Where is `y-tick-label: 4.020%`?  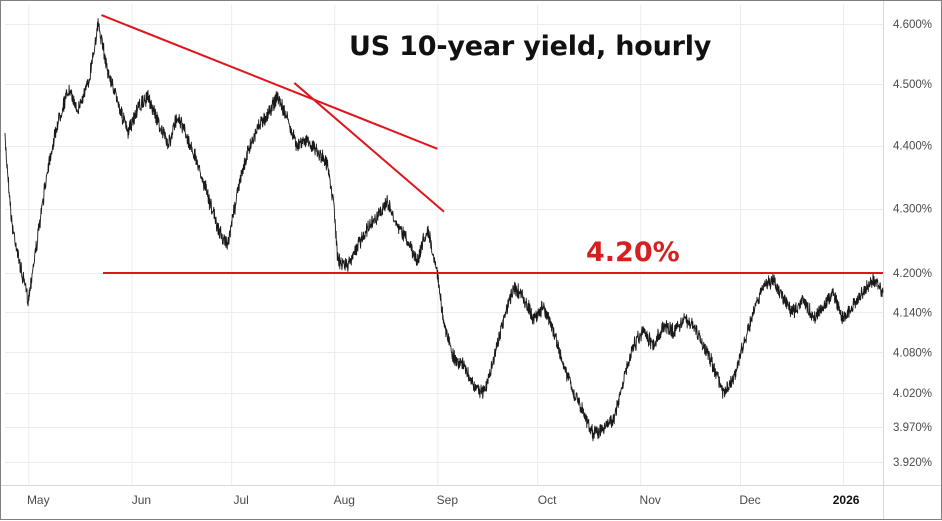 y-tick-label: 4.020% is located at coordinates (912, 394).